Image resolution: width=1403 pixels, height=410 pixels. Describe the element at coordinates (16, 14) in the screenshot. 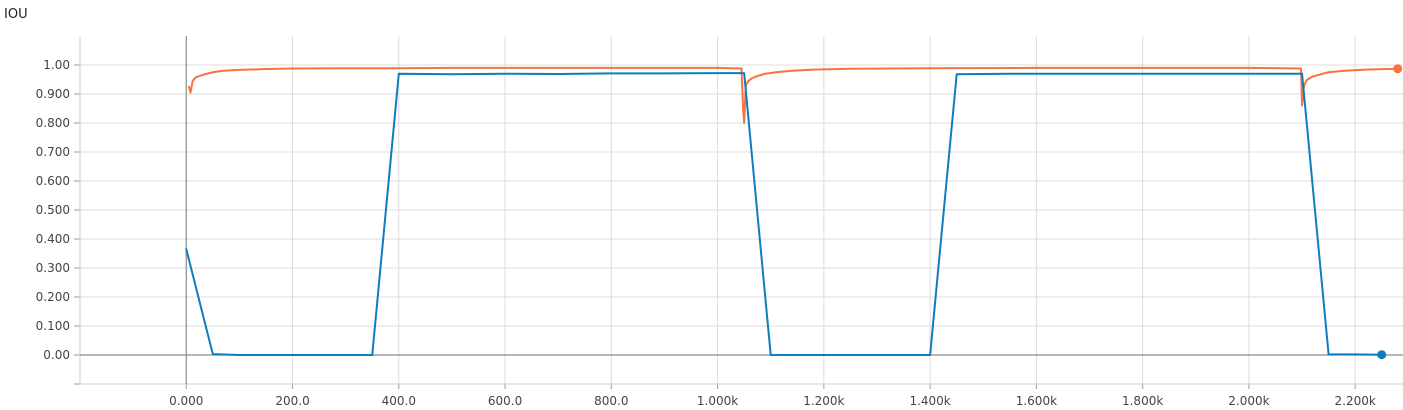

I see `chart-title: IOU` at that location.